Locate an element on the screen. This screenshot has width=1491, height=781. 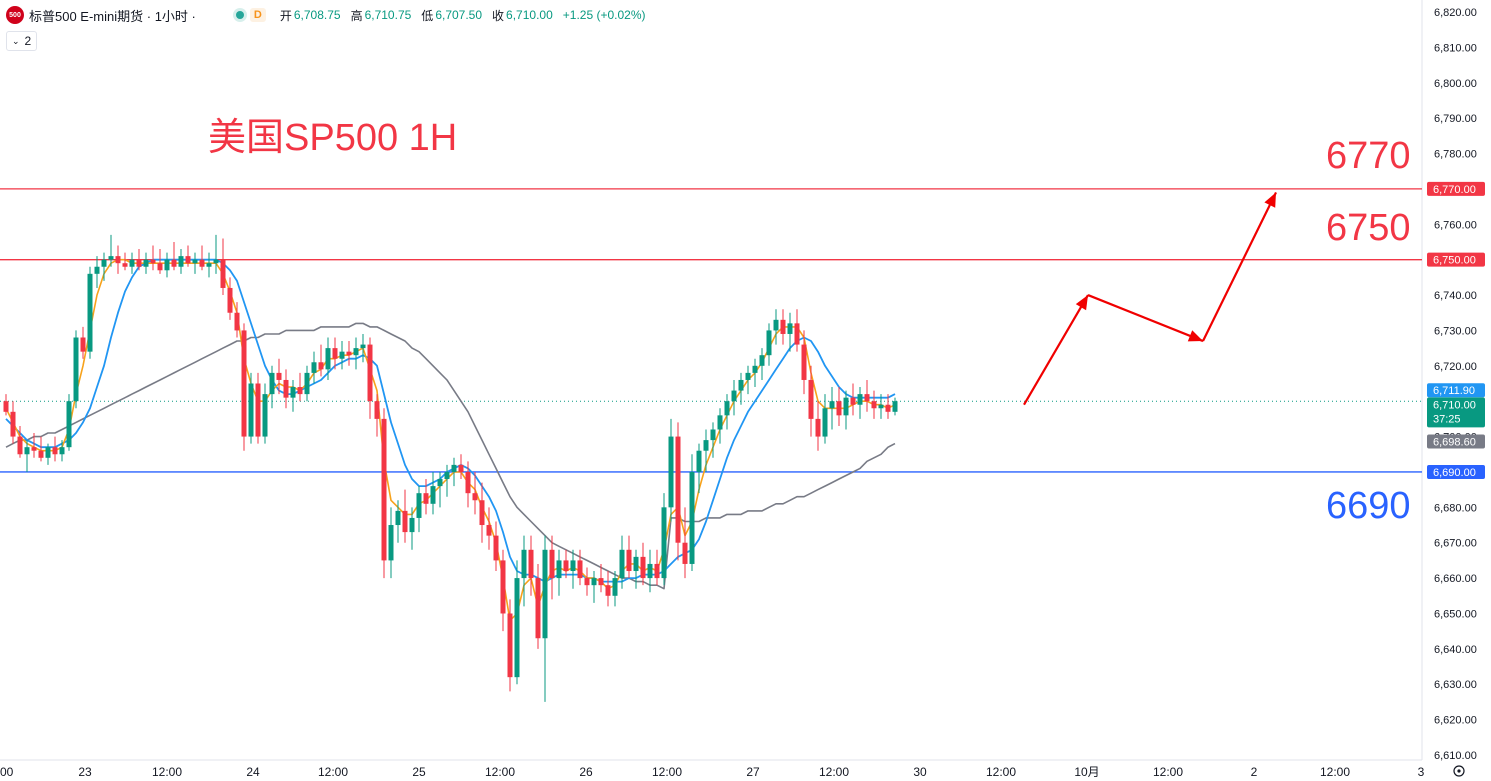
x-tick-label: 23 is located at coordinates (85, 772).